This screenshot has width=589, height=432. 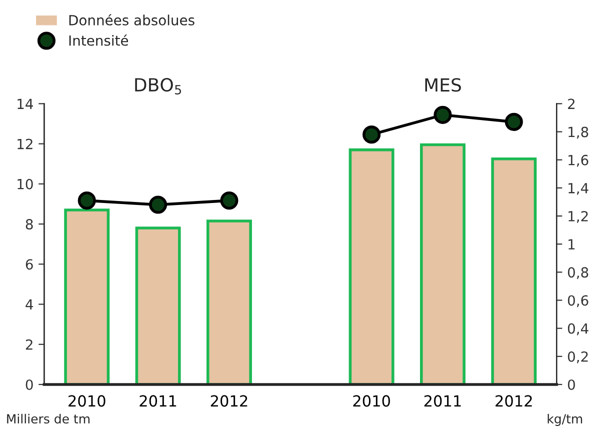 What do you see at coordinates (25, 144) in the screenshot?
I see `y-tick-label: 12` at bounding box center [25, 144].